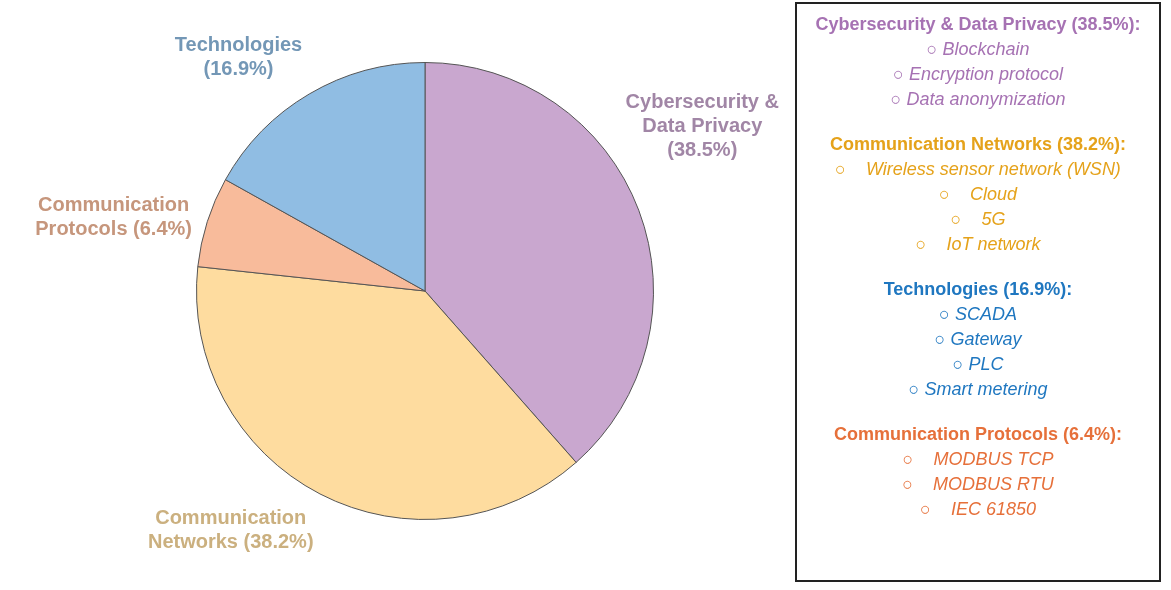 Image resolution: width=1171 pixels, height=590 pixels. Describe the element at coordinates (978, 24) in the screenshot. I see `text: Cybersecurity & Data Privacy (38.5%):` at that location.